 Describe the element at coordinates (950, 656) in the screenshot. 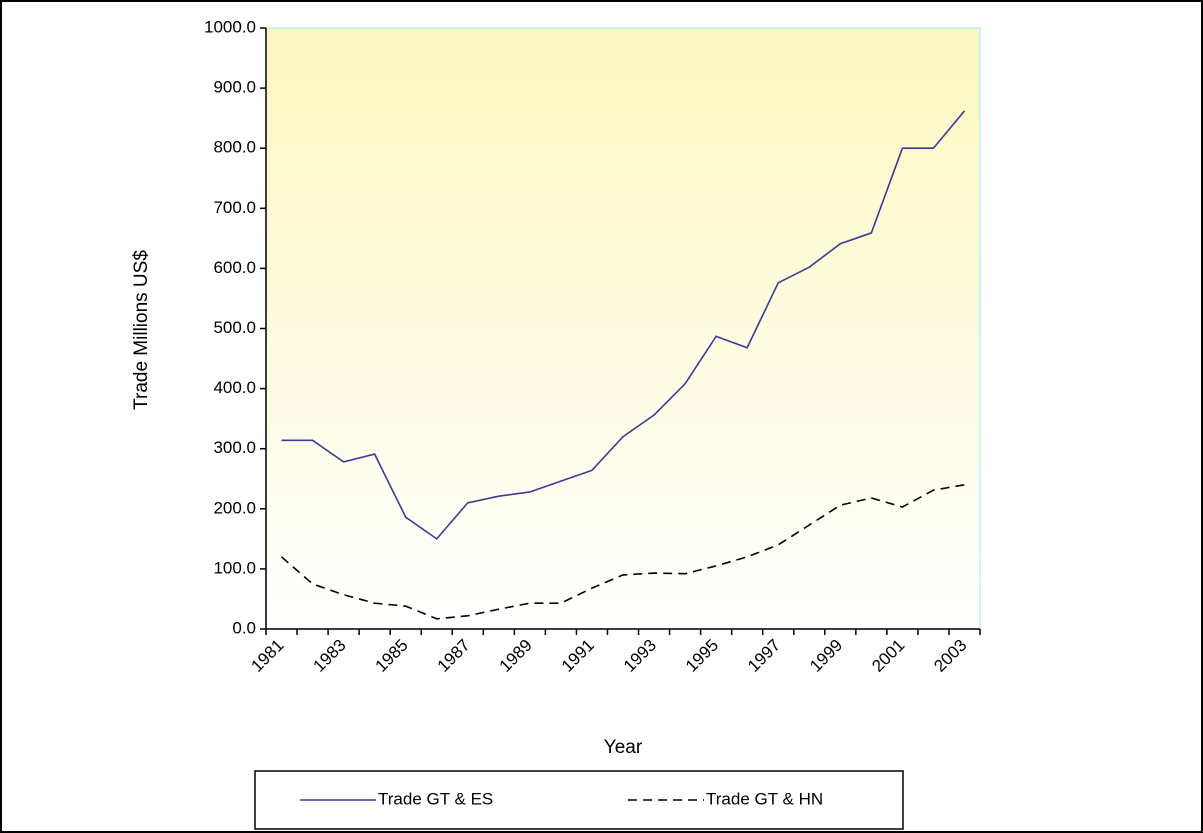

I see `x-tick-label: 2003` at that location.